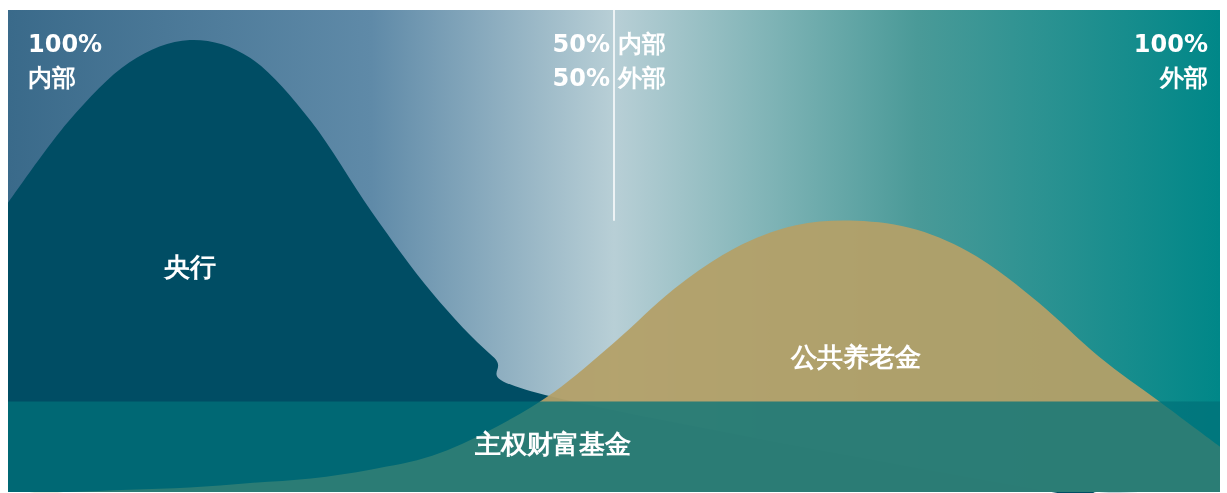 The image size is (1227, 493). Describe the element at coordinates (609, 61) in the screenshot. I see `annotation: 50% 内部 50% 外部` at that location.